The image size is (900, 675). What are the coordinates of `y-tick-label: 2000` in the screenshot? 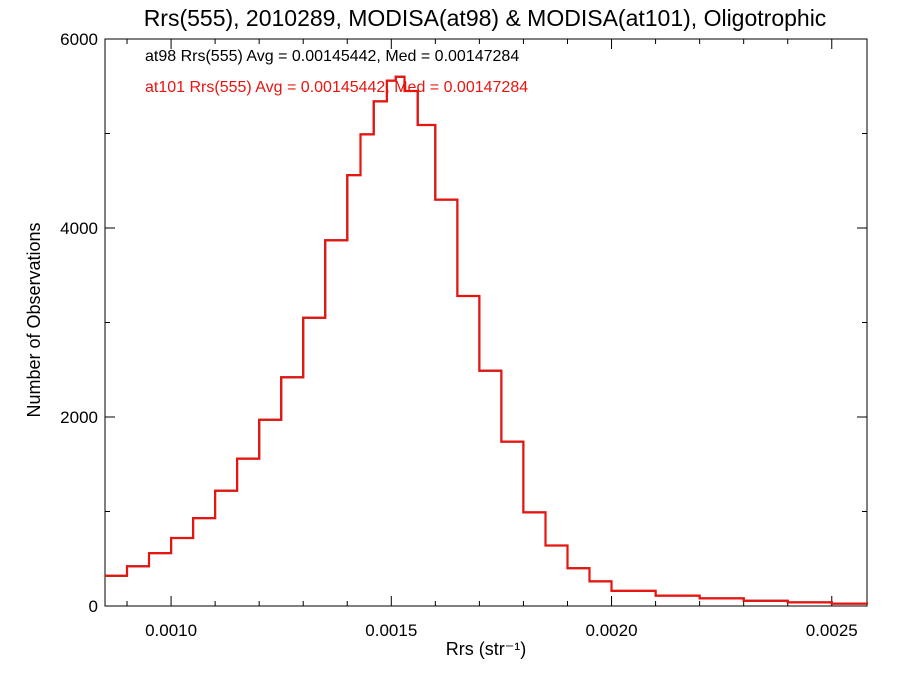 It's located at (79, 417).